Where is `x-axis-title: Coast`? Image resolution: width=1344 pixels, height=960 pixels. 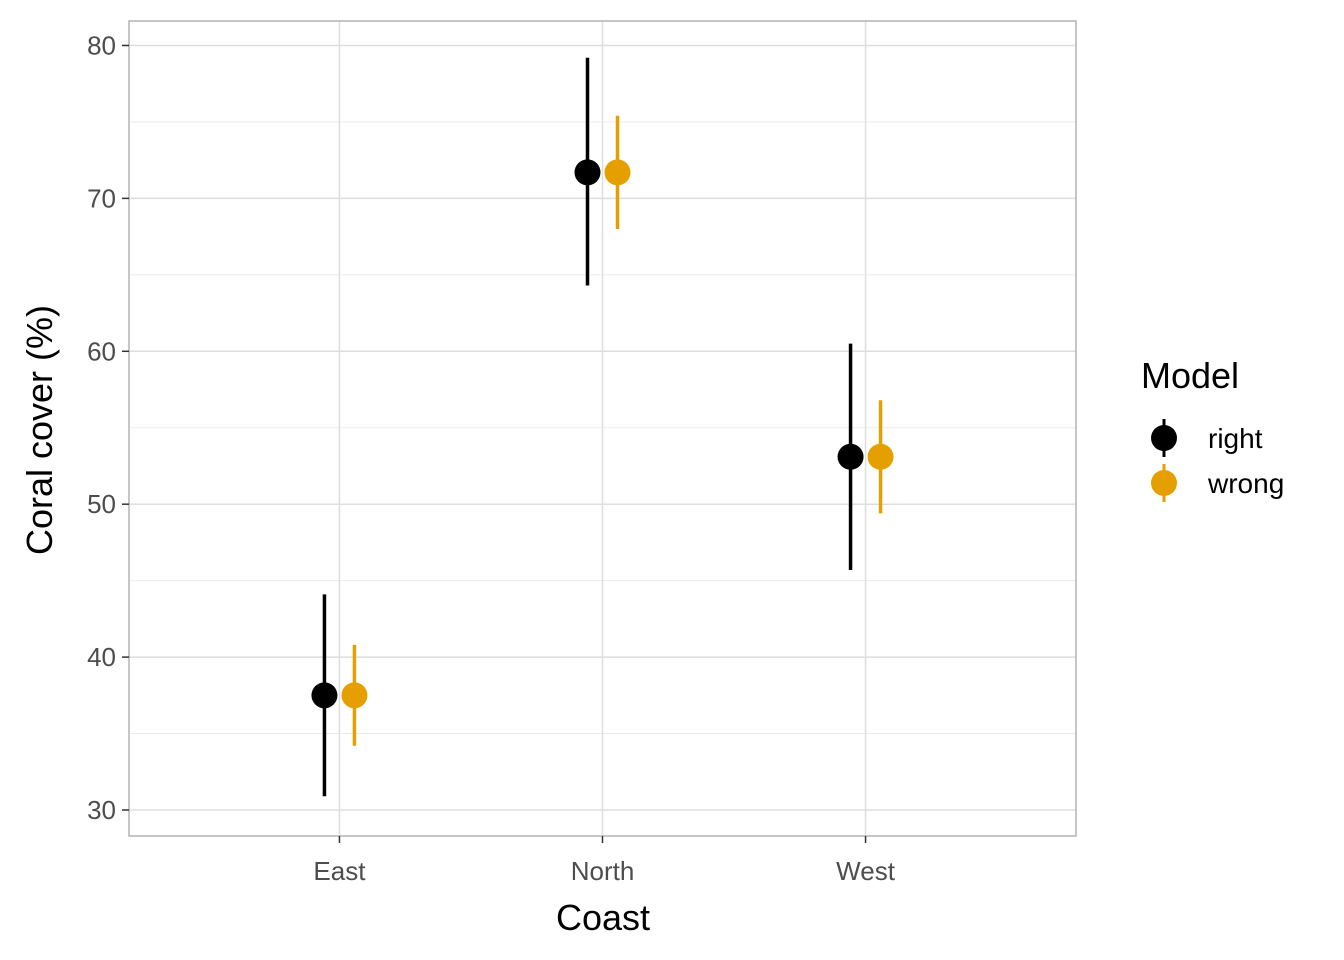
x-axis-title: Coast is located at coordinates (603, 917).